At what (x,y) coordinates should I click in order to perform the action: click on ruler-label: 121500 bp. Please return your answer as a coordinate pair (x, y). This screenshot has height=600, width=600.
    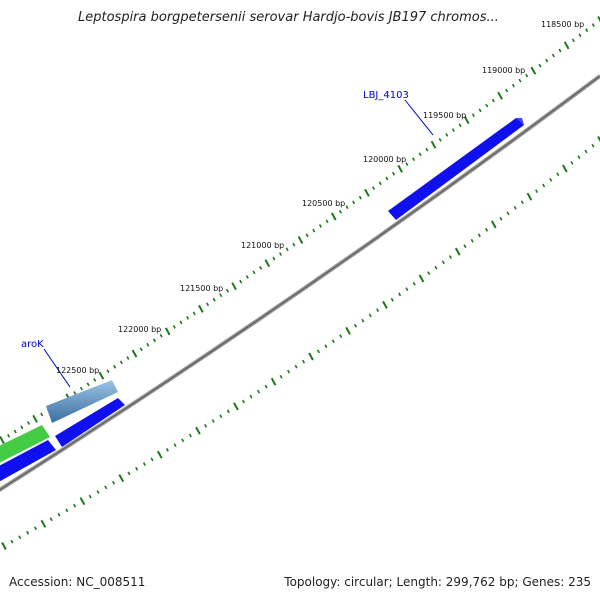
    Looking at the image, I should click on (201, 288).